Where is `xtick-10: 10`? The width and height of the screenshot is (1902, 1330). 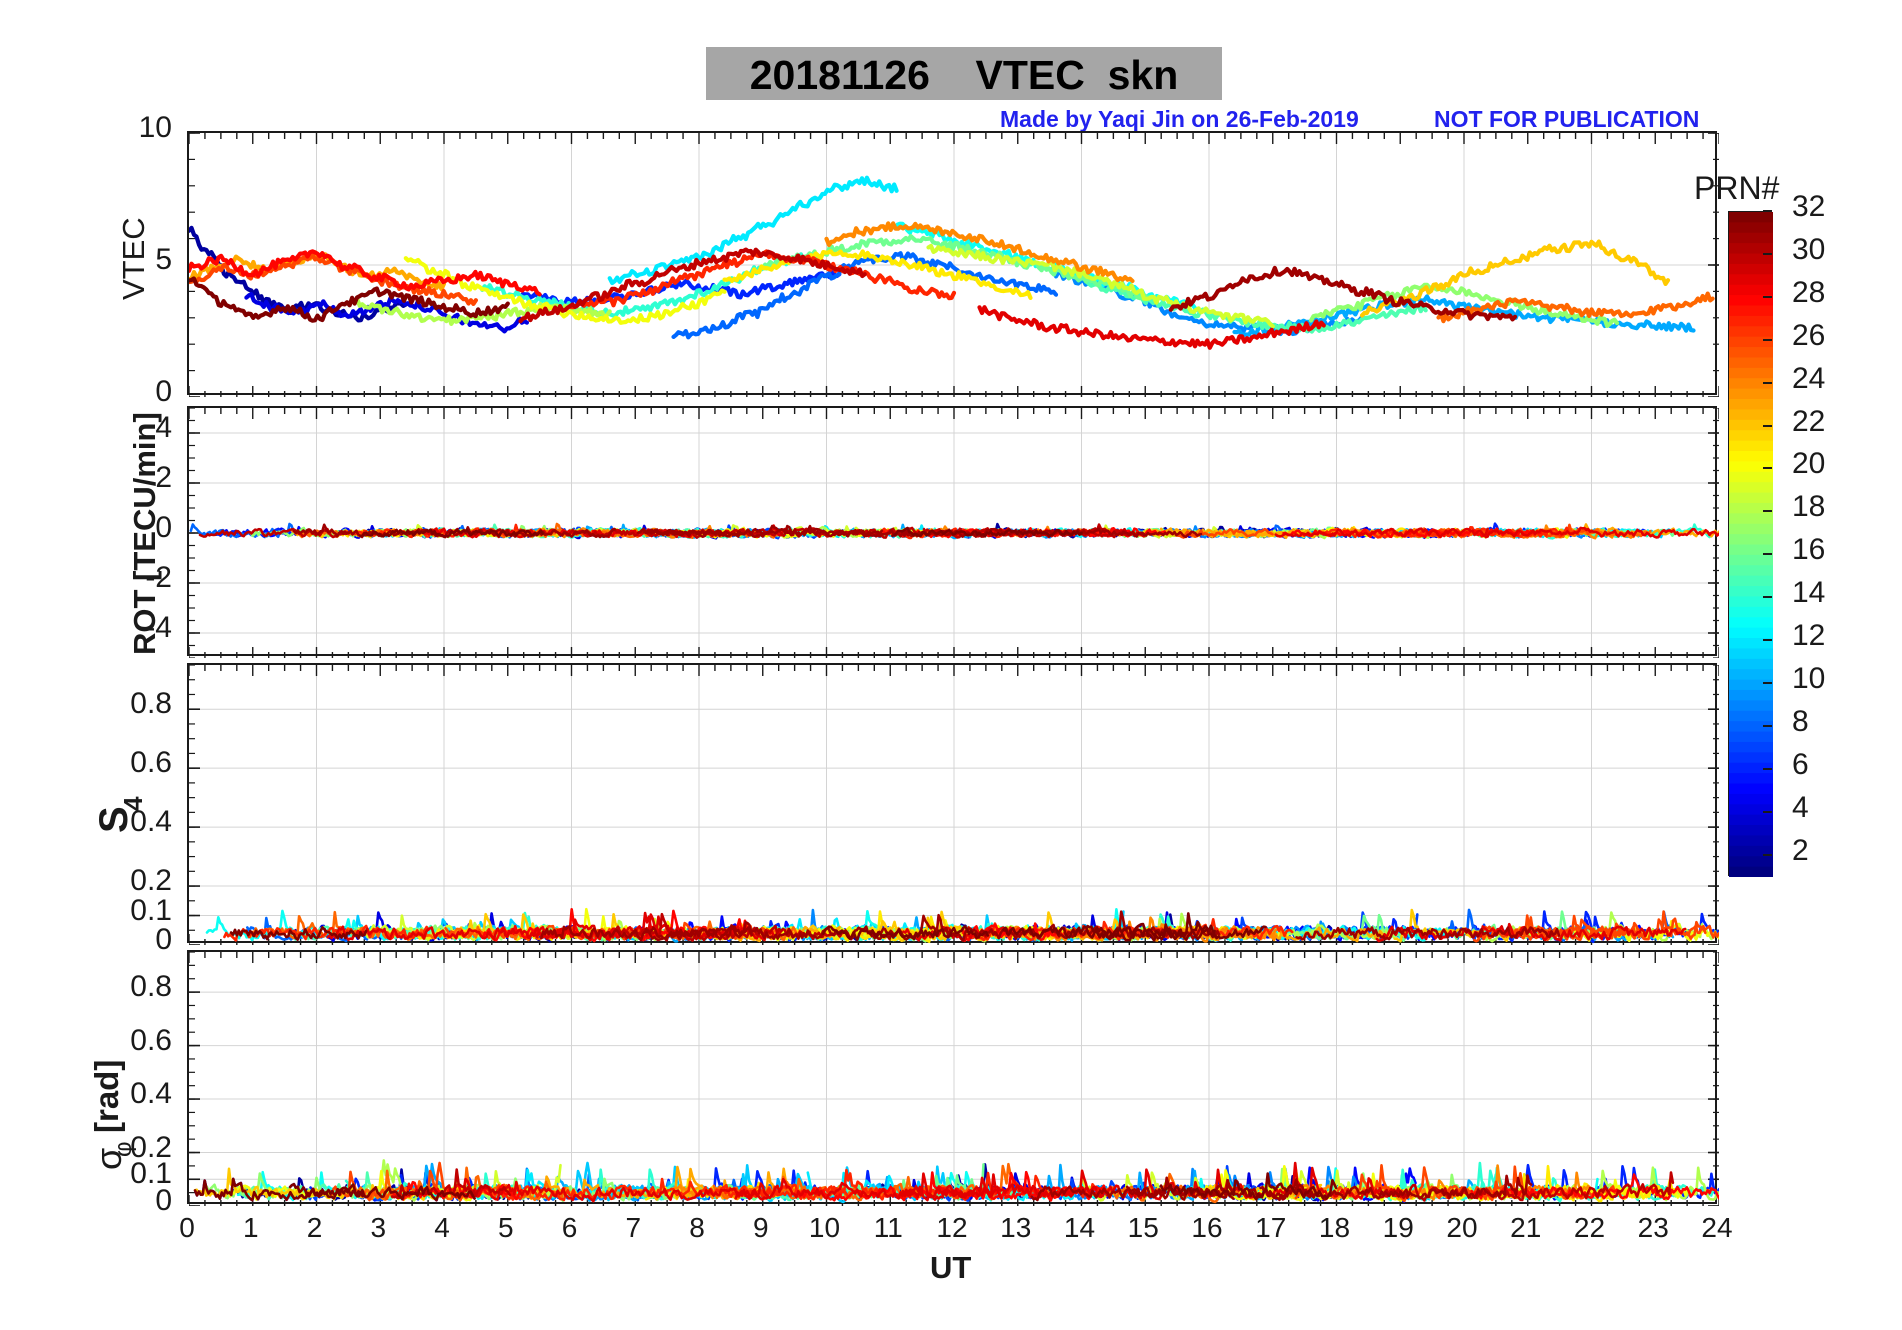
xtick-10: 10 is located at coordinates (824, 1227).